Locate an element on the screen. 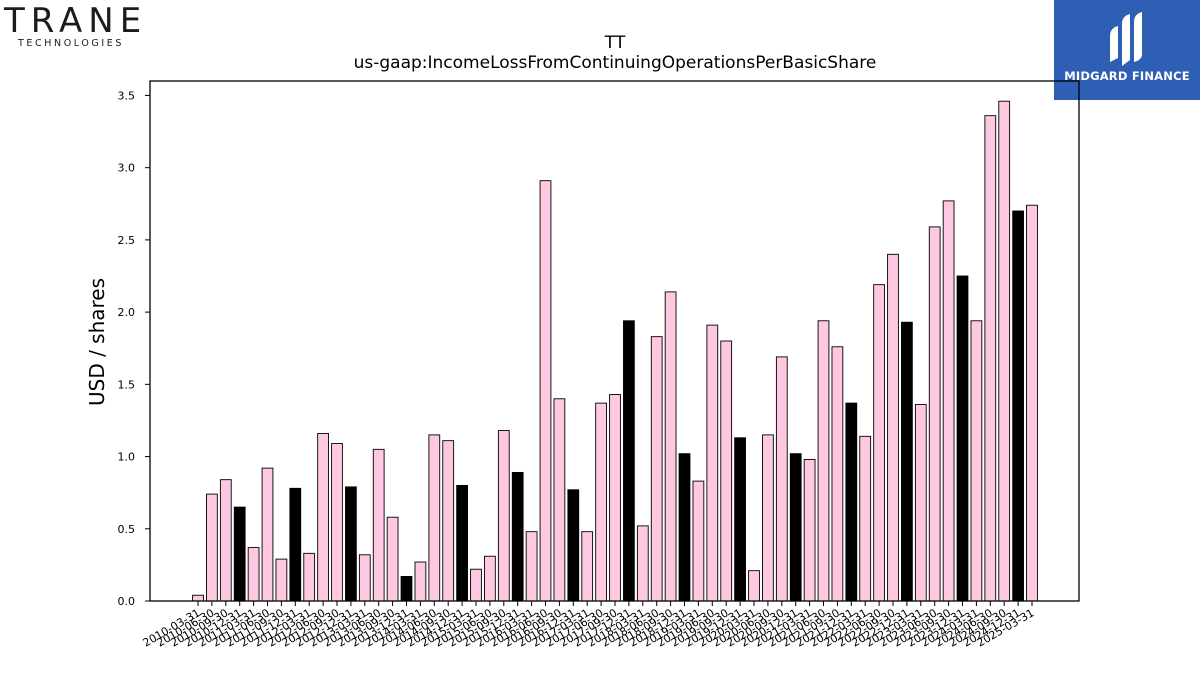 The image size is (1200, 675). y-tick-label: 2.5 is located at coordinates (127, 240).